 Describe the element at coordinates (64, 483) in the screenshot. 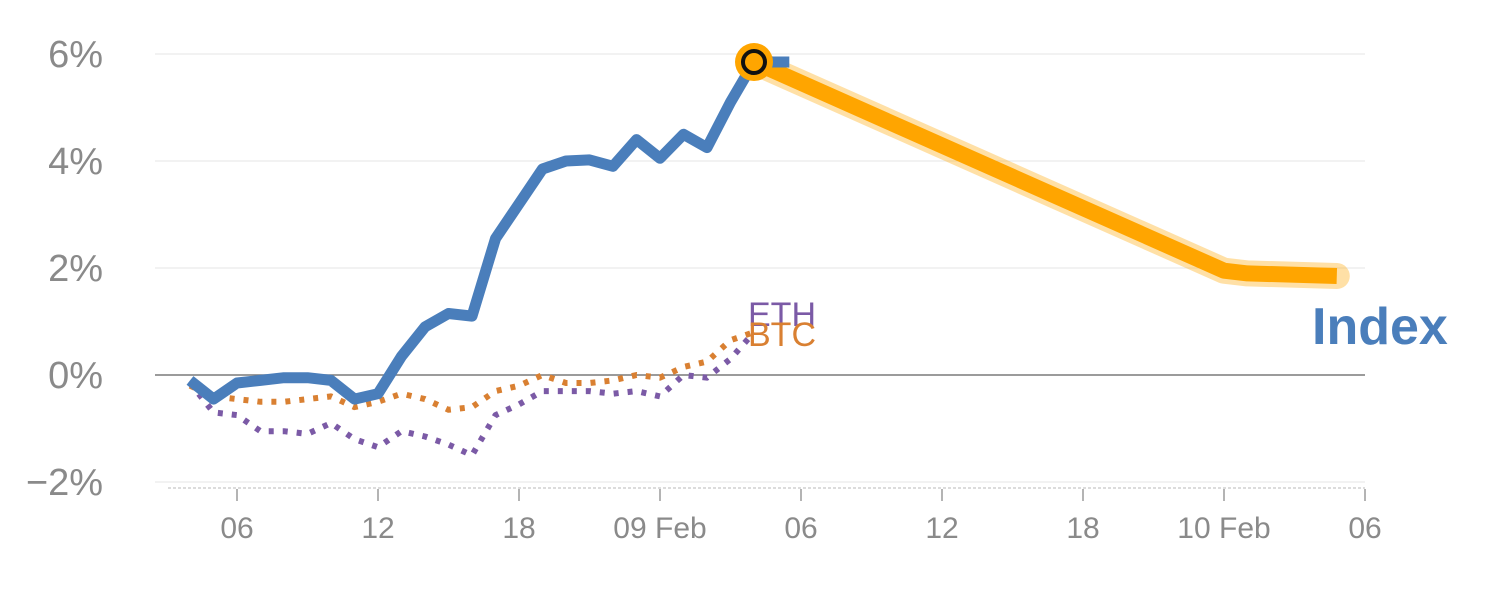

I see `y-tick-label: −2%` at that location.